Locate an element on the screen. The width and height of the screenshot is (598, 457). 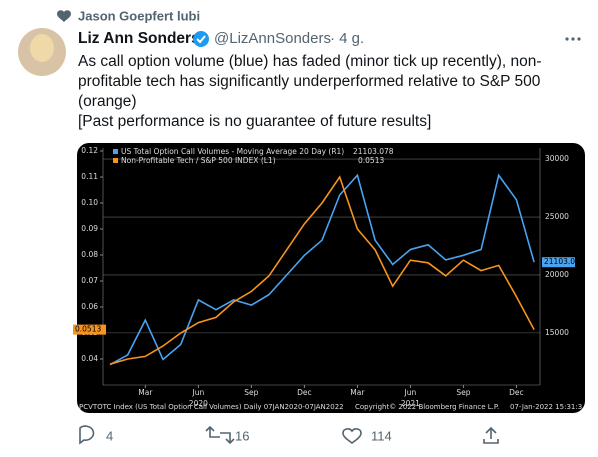
retweet-icon is located at coordinates (220, 435).